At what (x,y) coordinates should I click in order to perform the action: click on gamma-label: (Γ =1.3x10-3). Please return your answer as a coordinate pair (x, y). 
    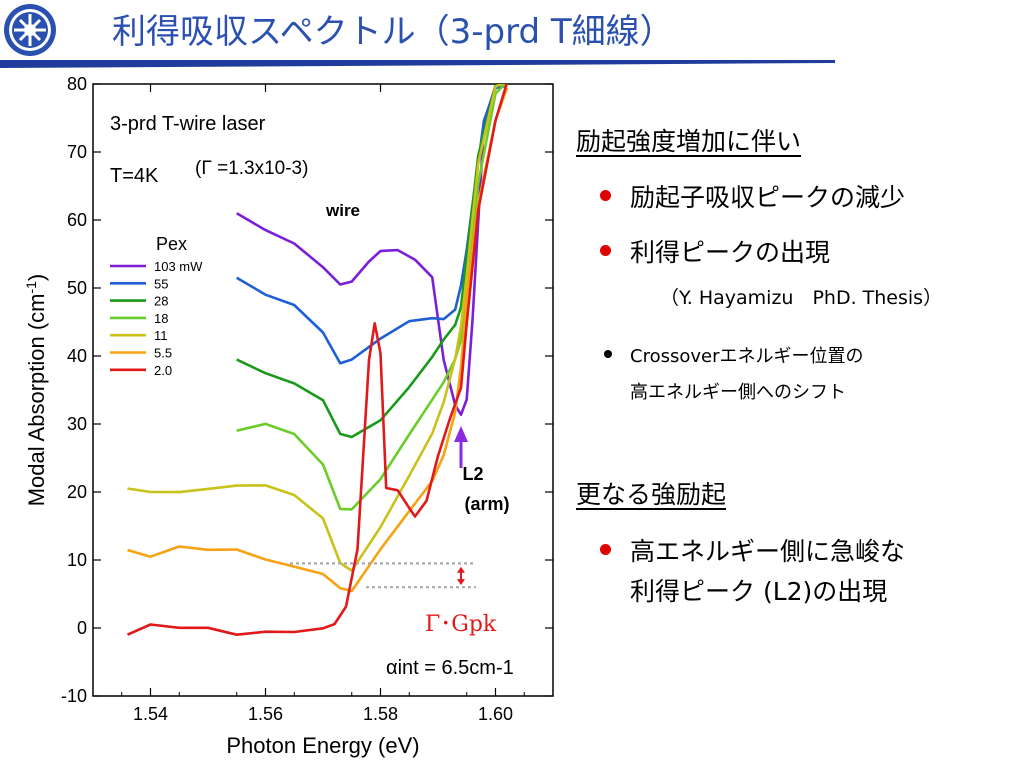
    Looking at the image, I should click on (251, 168).